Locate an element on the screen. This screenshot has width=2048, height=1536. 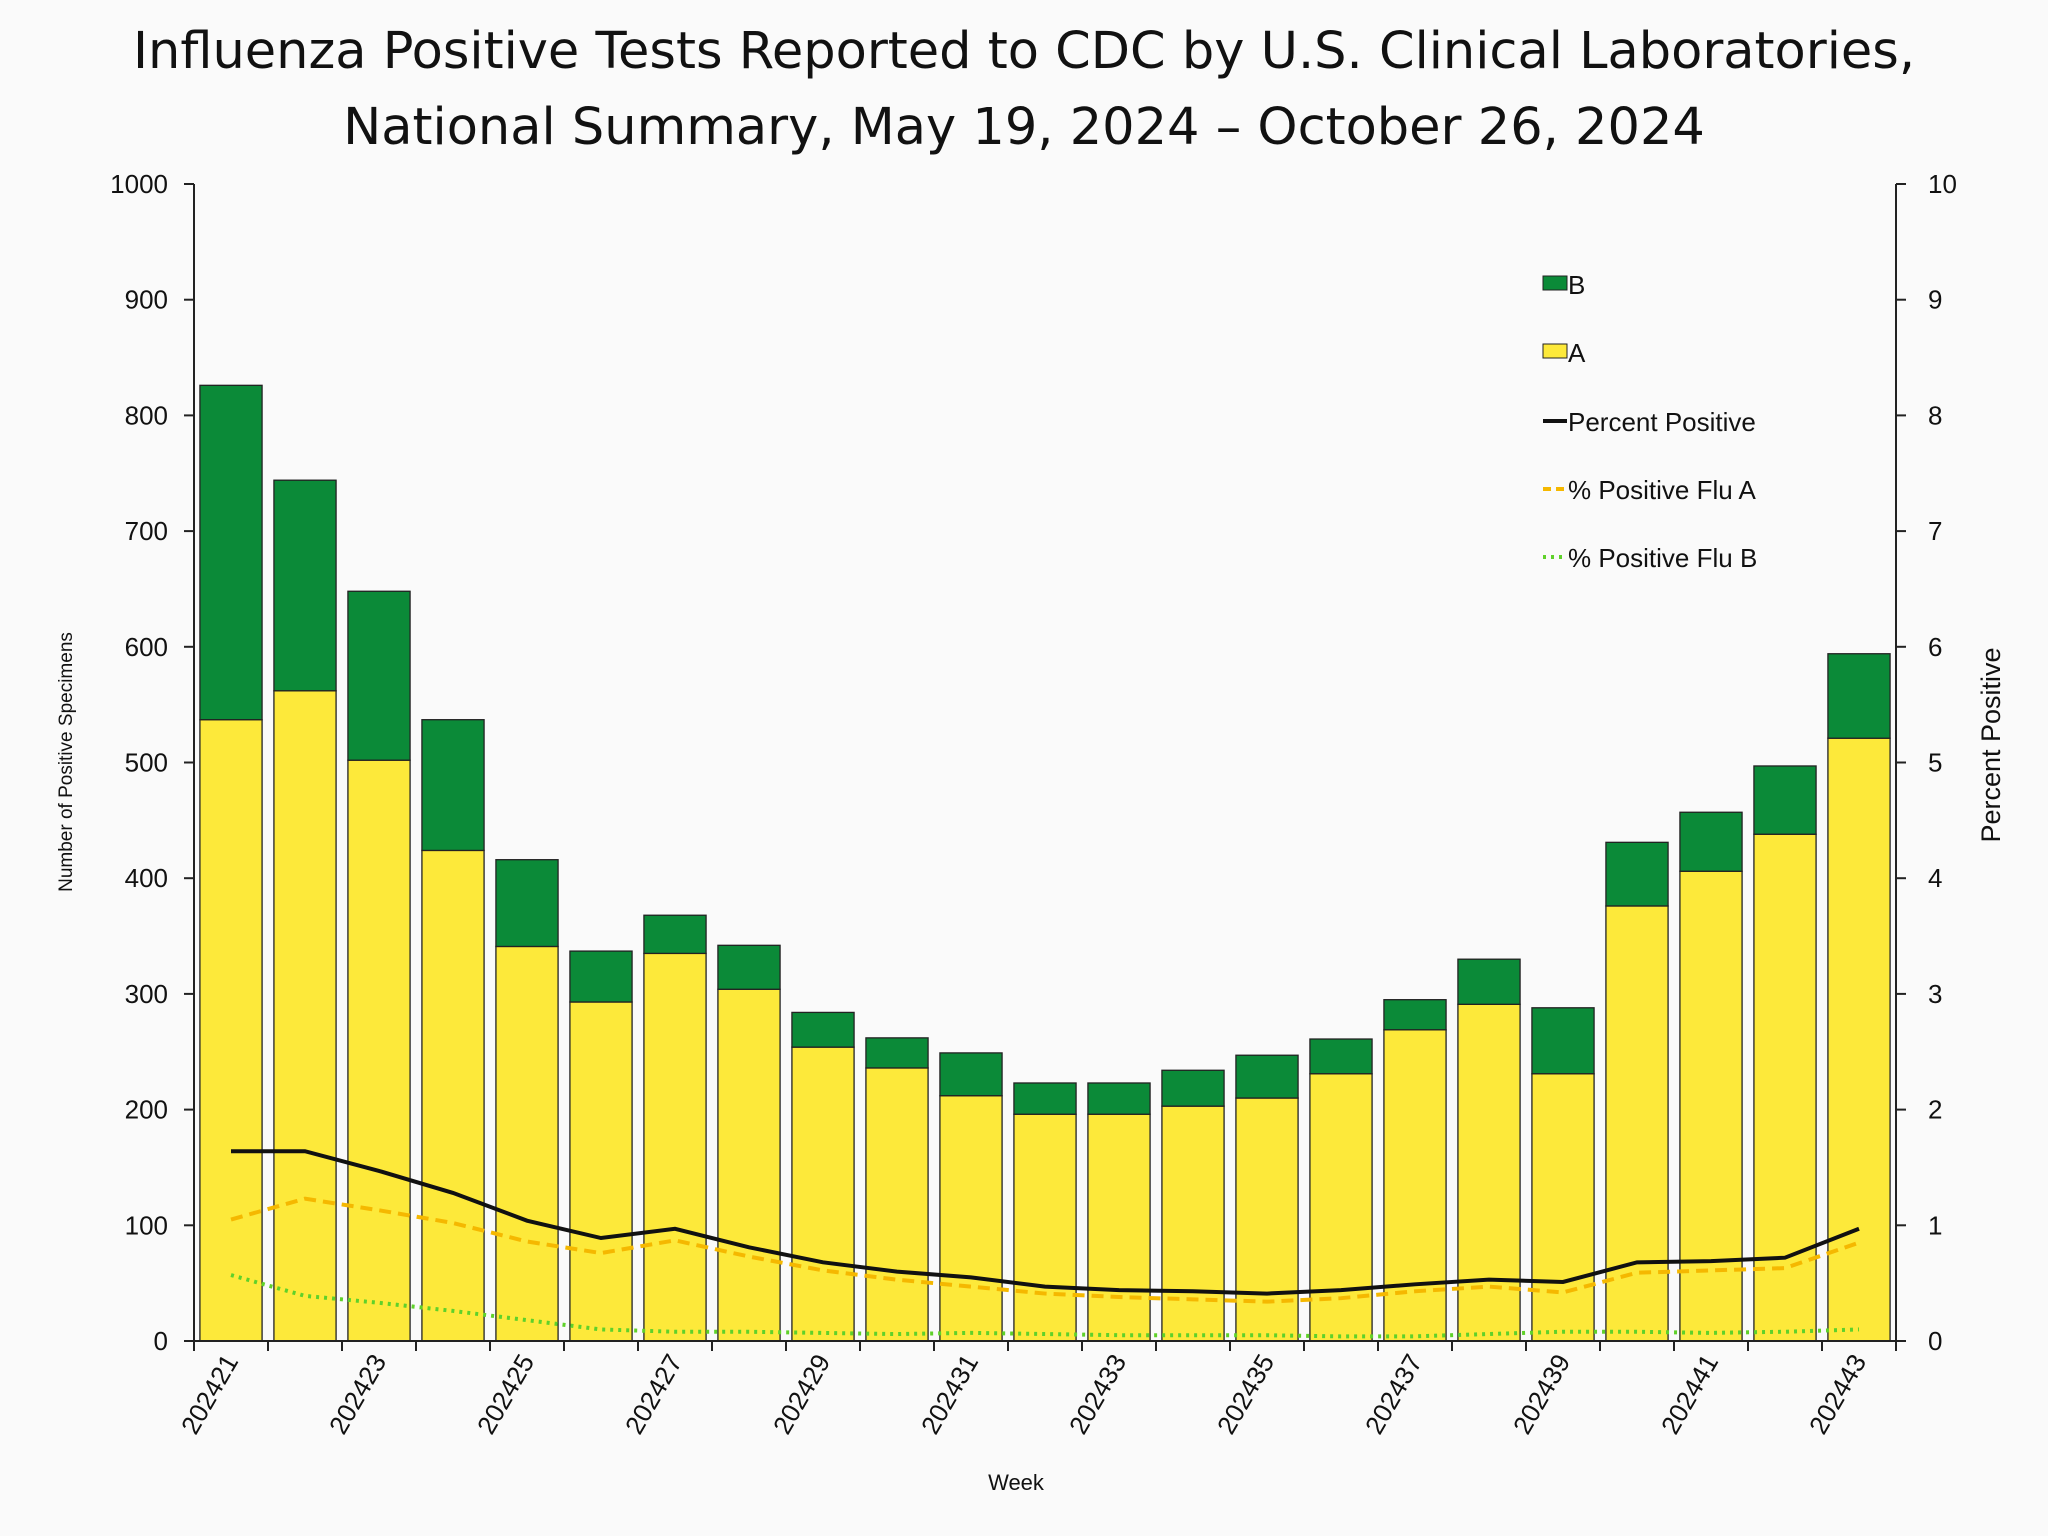
line-percent-positive is located at coordinates (1045, 1222).